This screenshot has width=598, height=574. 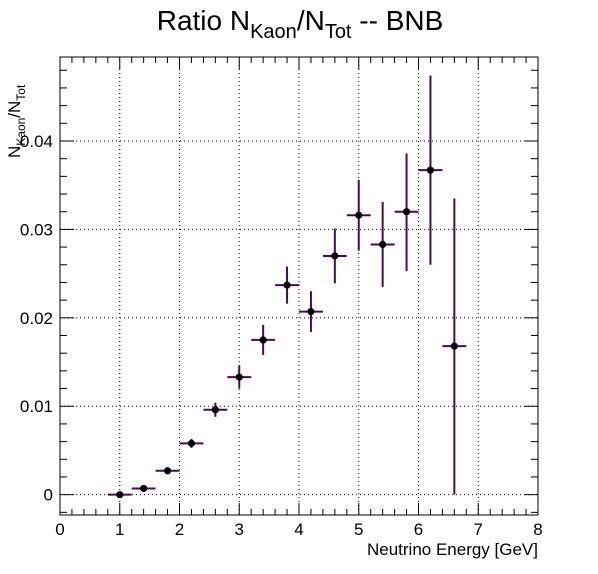 I want to click on x-tick-label: 7, so click(x=478, y=529).